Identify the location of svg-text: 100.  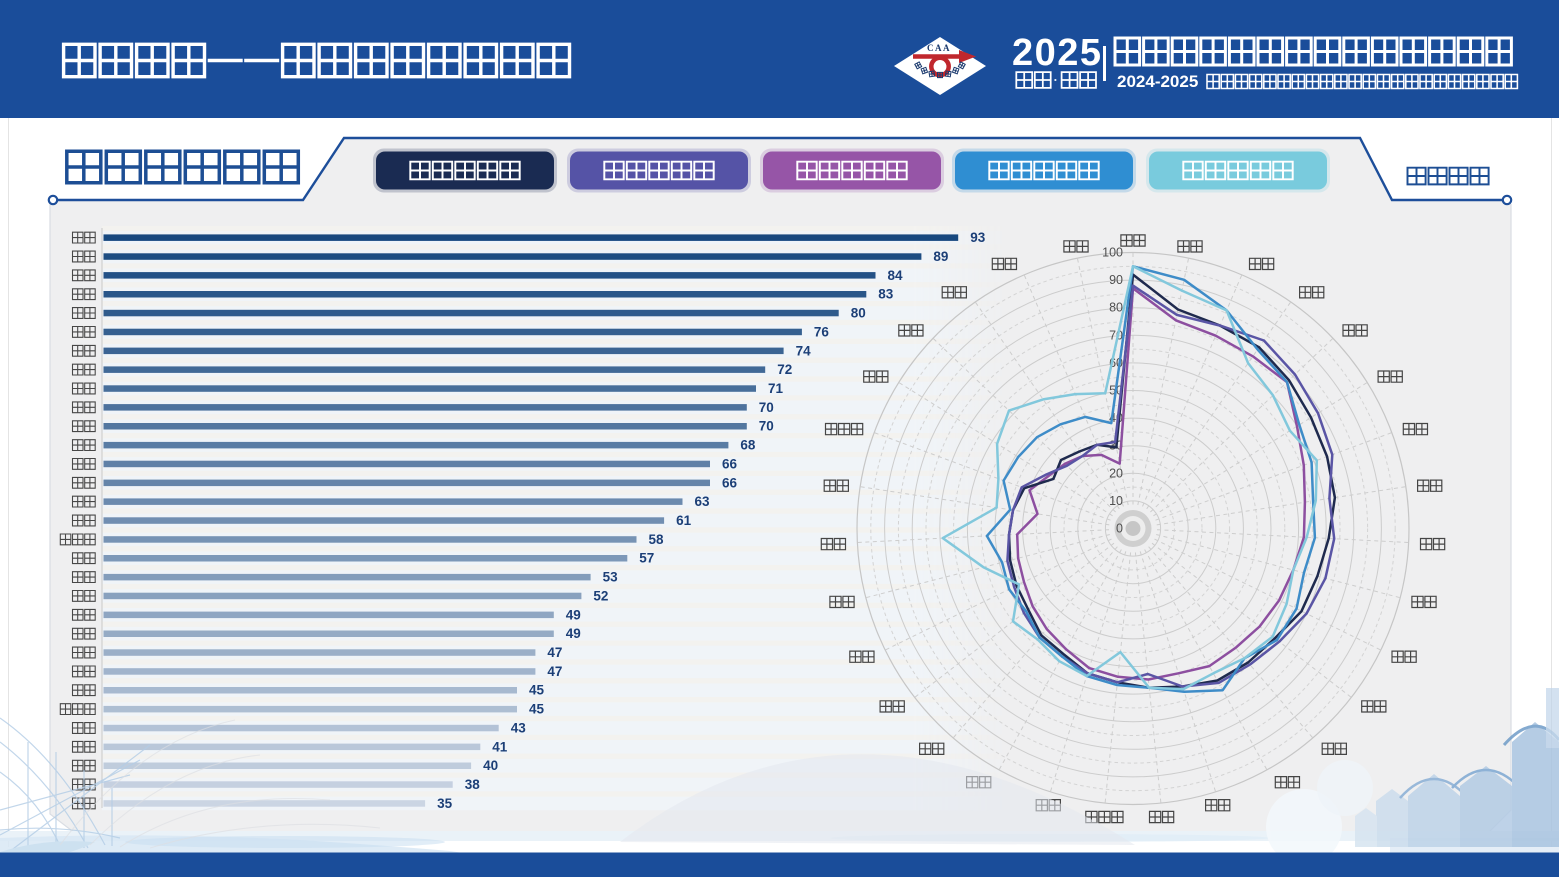
(1112, 253).